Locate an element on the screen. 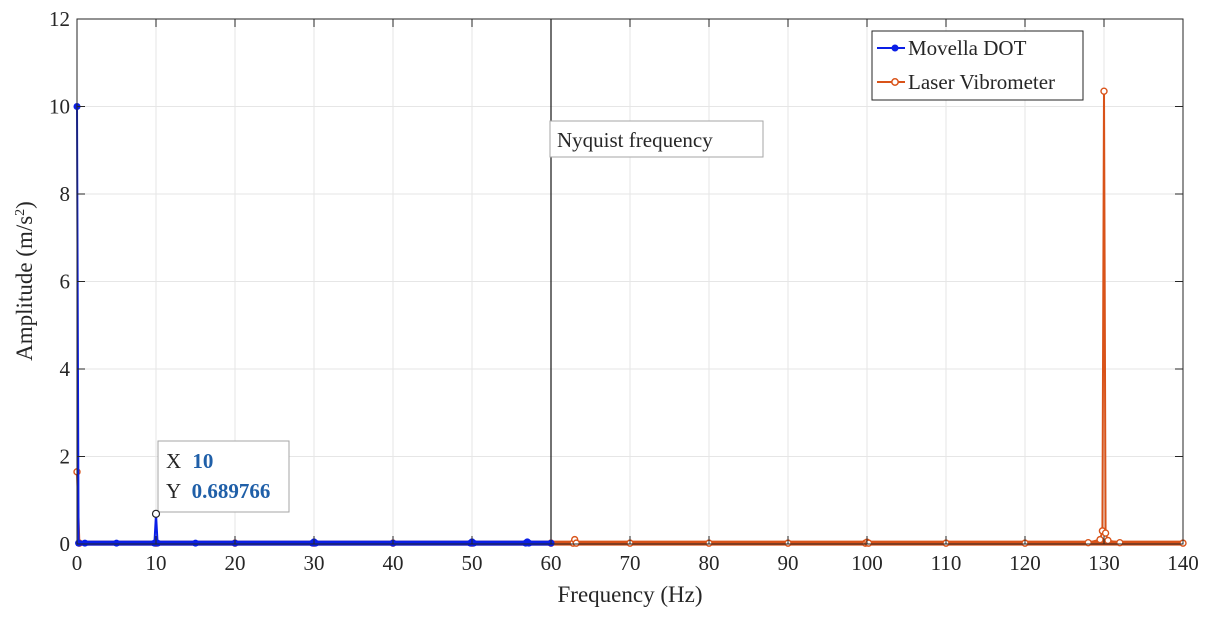 The height and width of the screenshot is (621, 1210). y-tick-label: 12 is located at coordinates (59, 19).